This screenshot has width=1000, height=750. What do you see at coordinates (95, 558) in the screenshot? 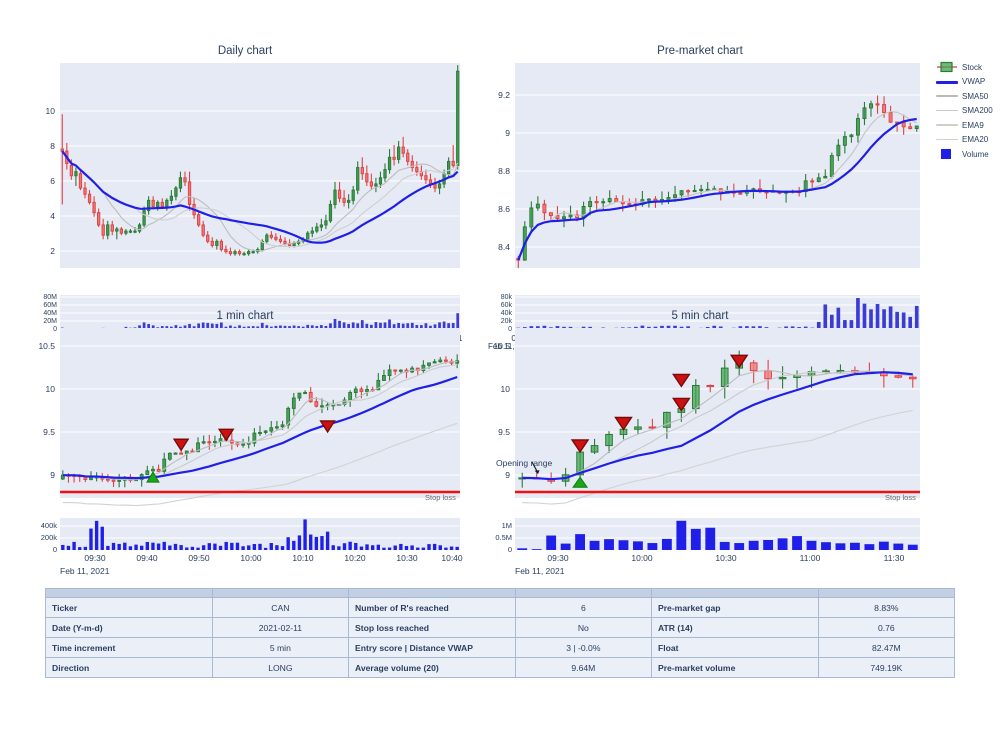
I see `onemin-xtick-0: 09:30` at bounding box center [95, 558].